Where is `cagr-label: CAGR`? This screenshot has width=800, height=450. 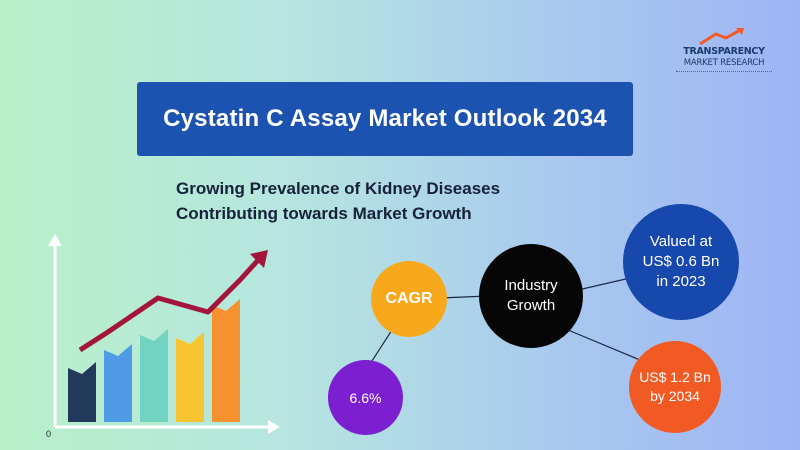 cagr-label: CAGR is located at coordinates (409, 298).